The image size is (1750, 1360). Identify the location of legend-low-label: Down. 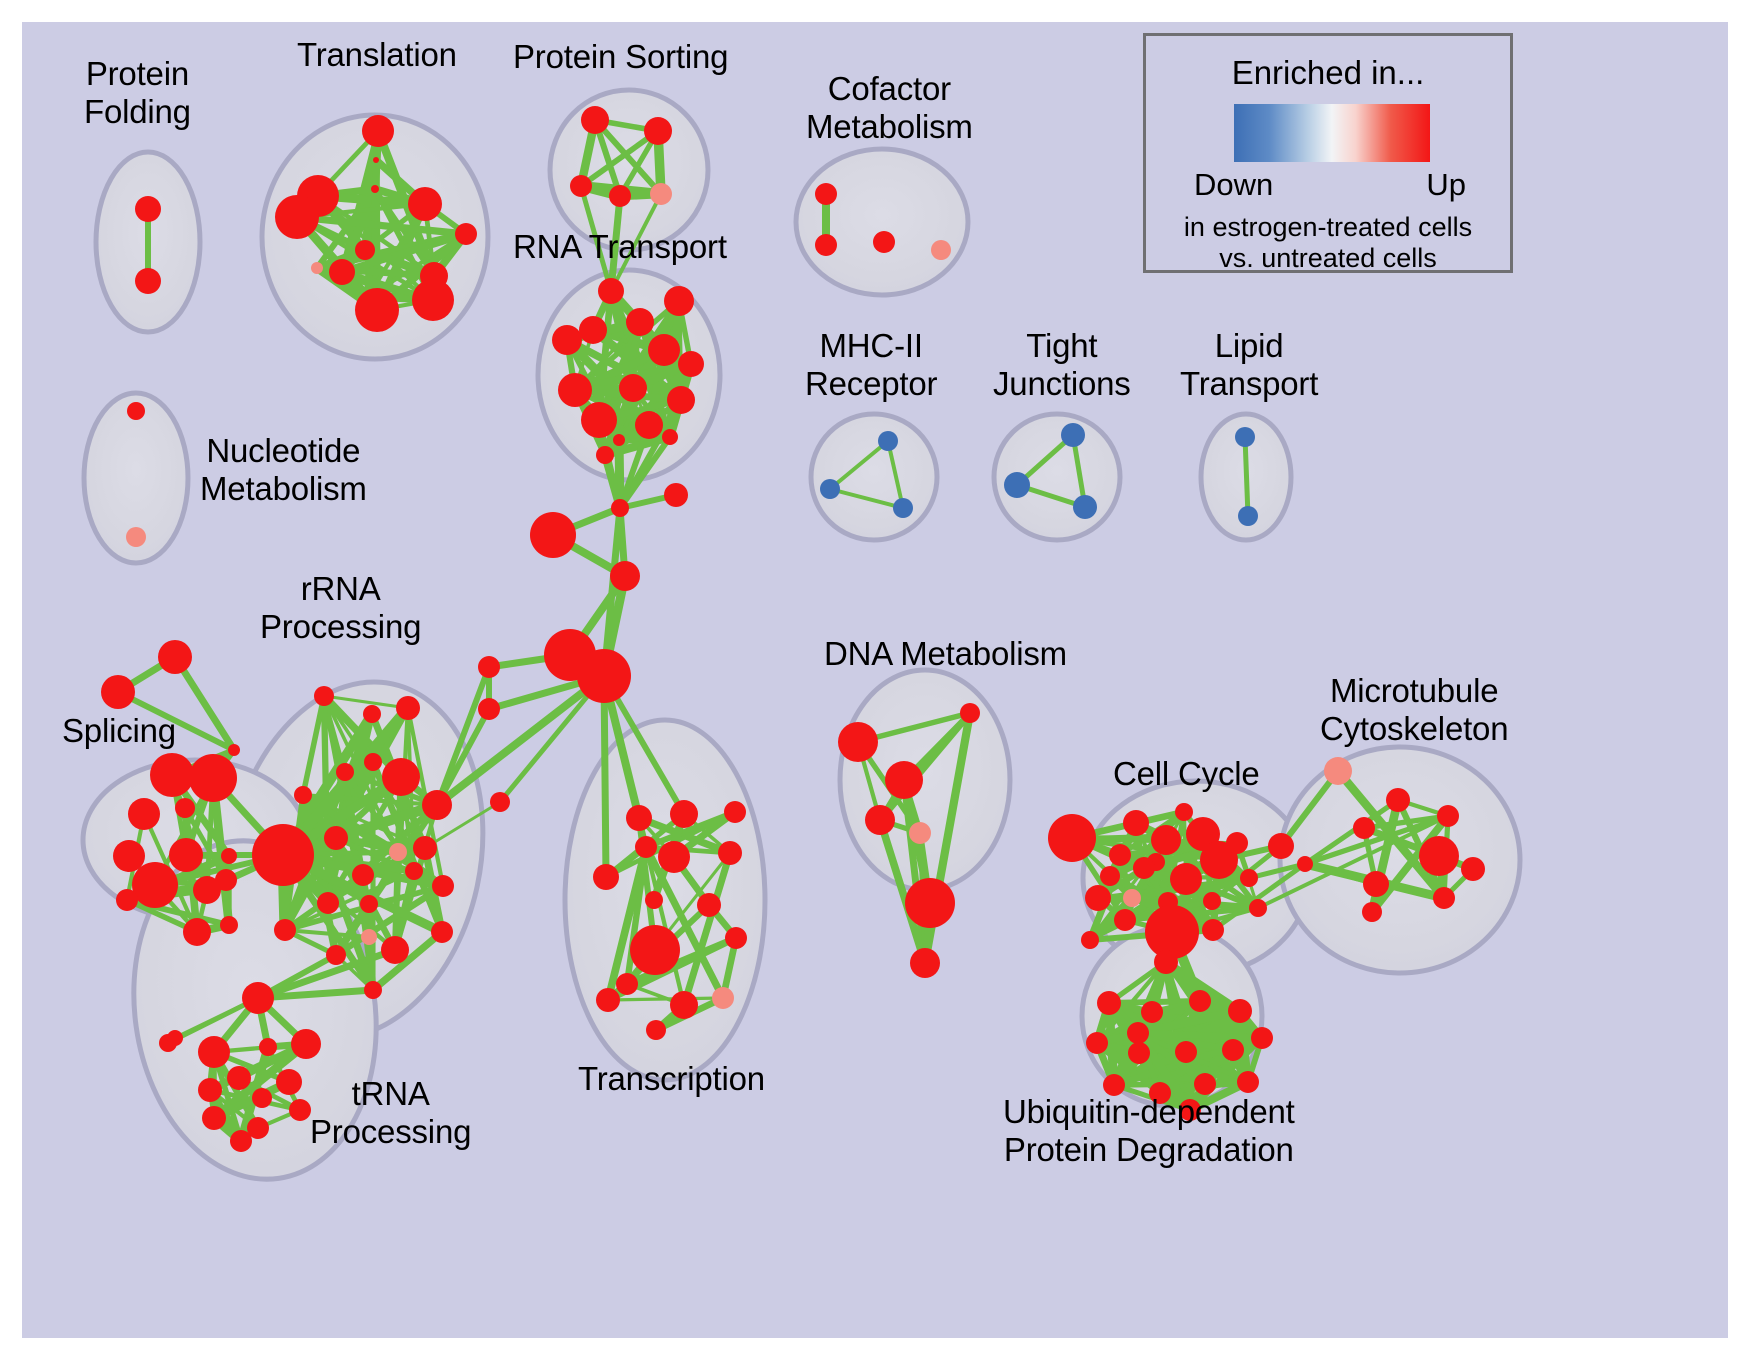
(1234, 184).